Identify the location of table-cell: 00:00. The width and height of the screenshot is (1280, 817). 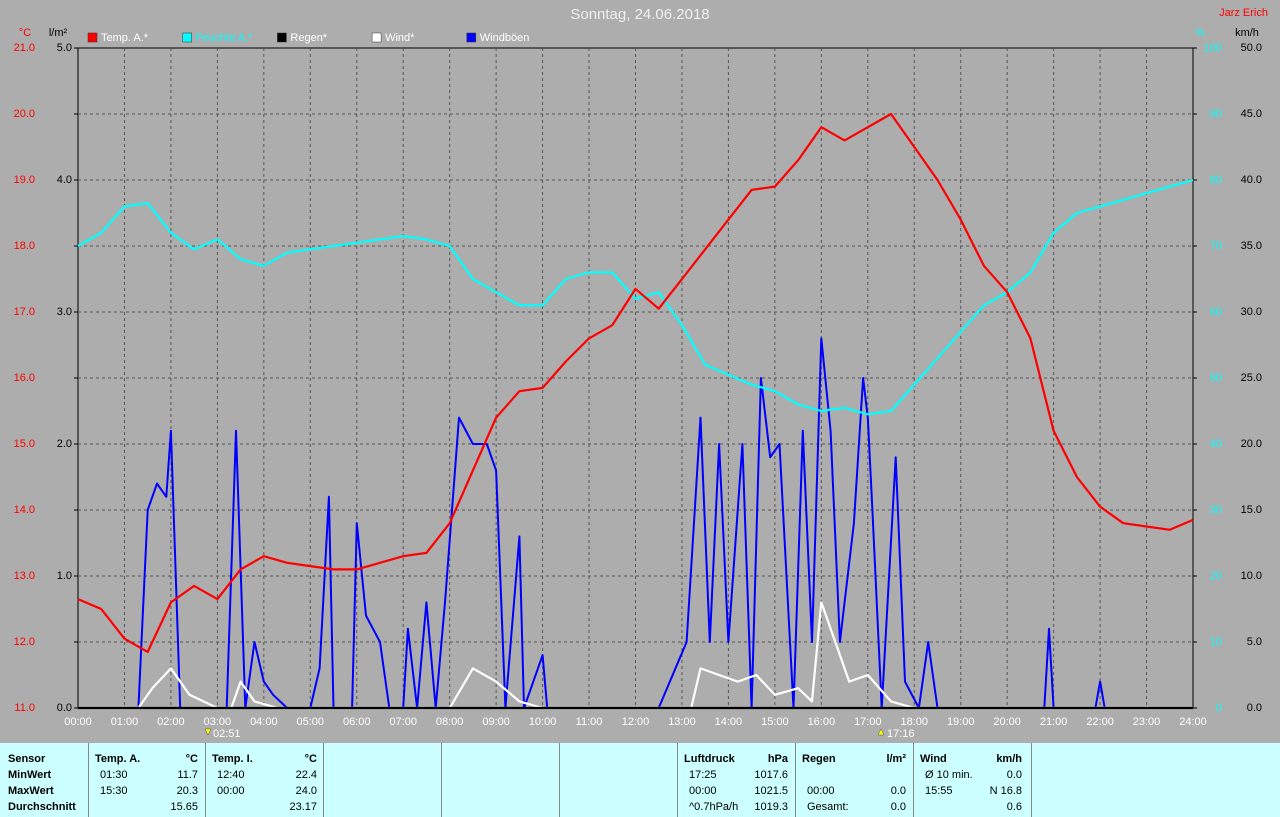
(821, 791).